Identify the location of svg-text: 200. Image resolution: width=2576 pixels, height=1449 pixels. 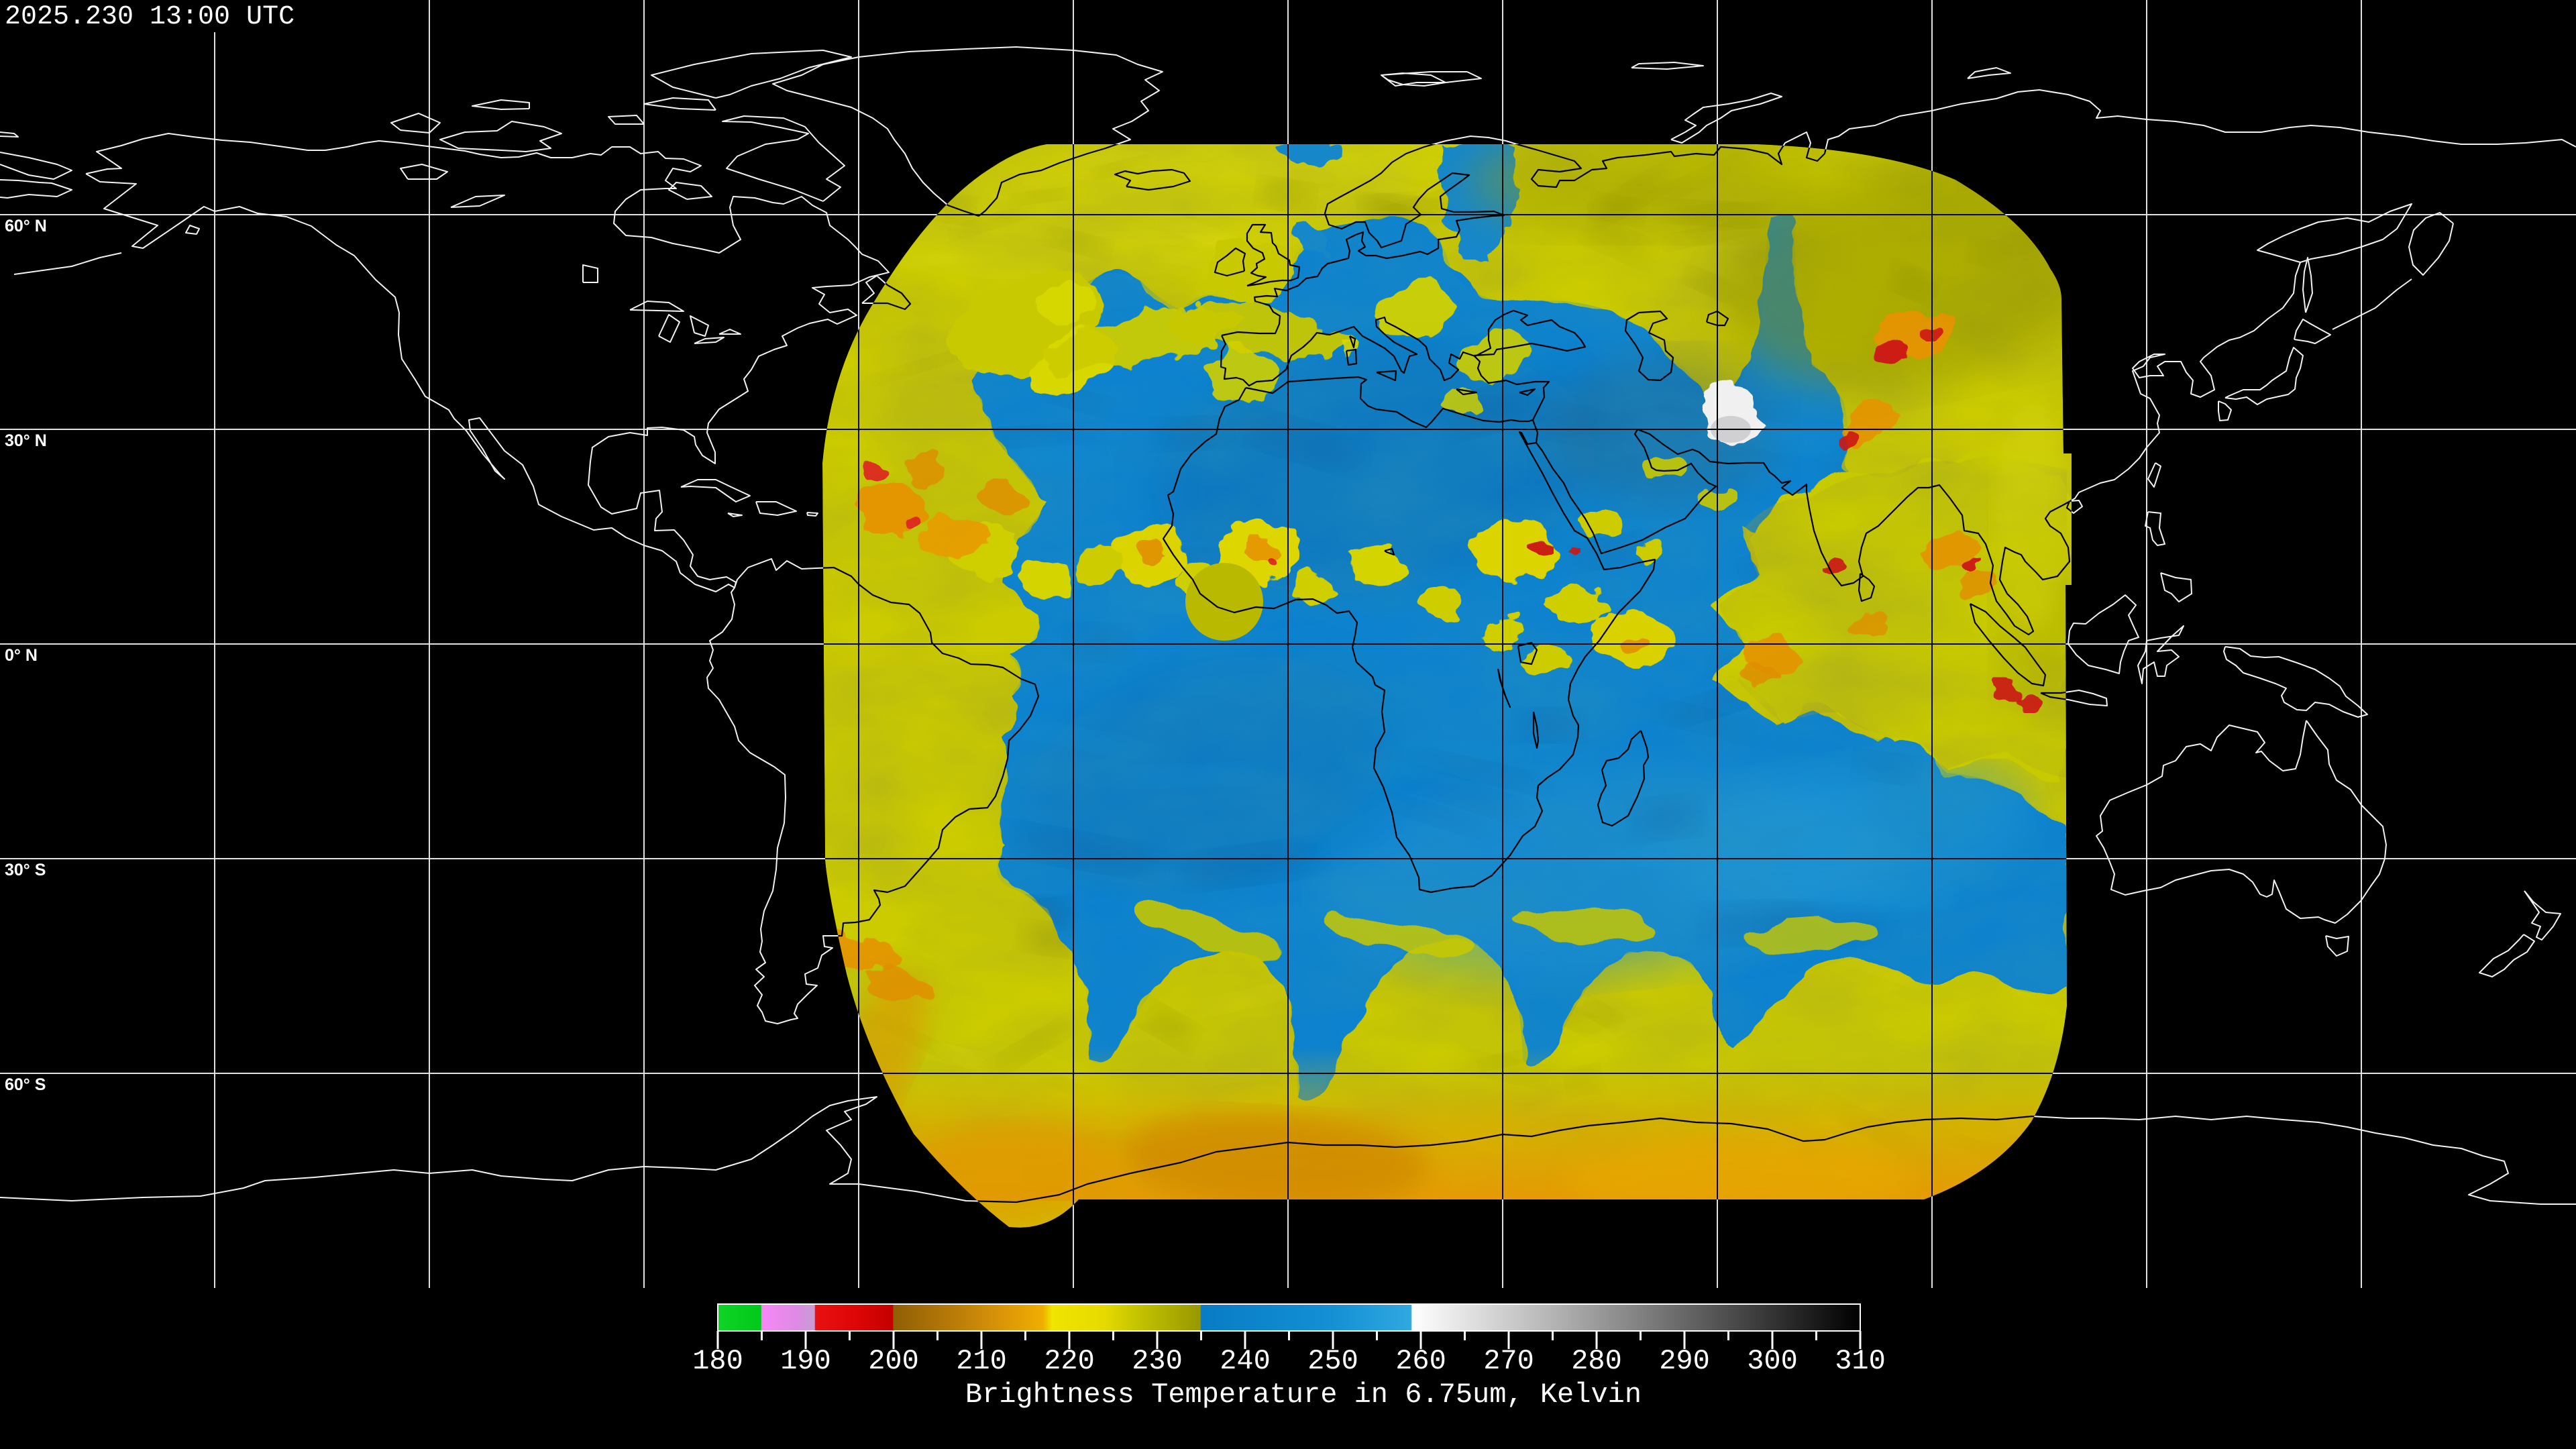
(893, 1361).